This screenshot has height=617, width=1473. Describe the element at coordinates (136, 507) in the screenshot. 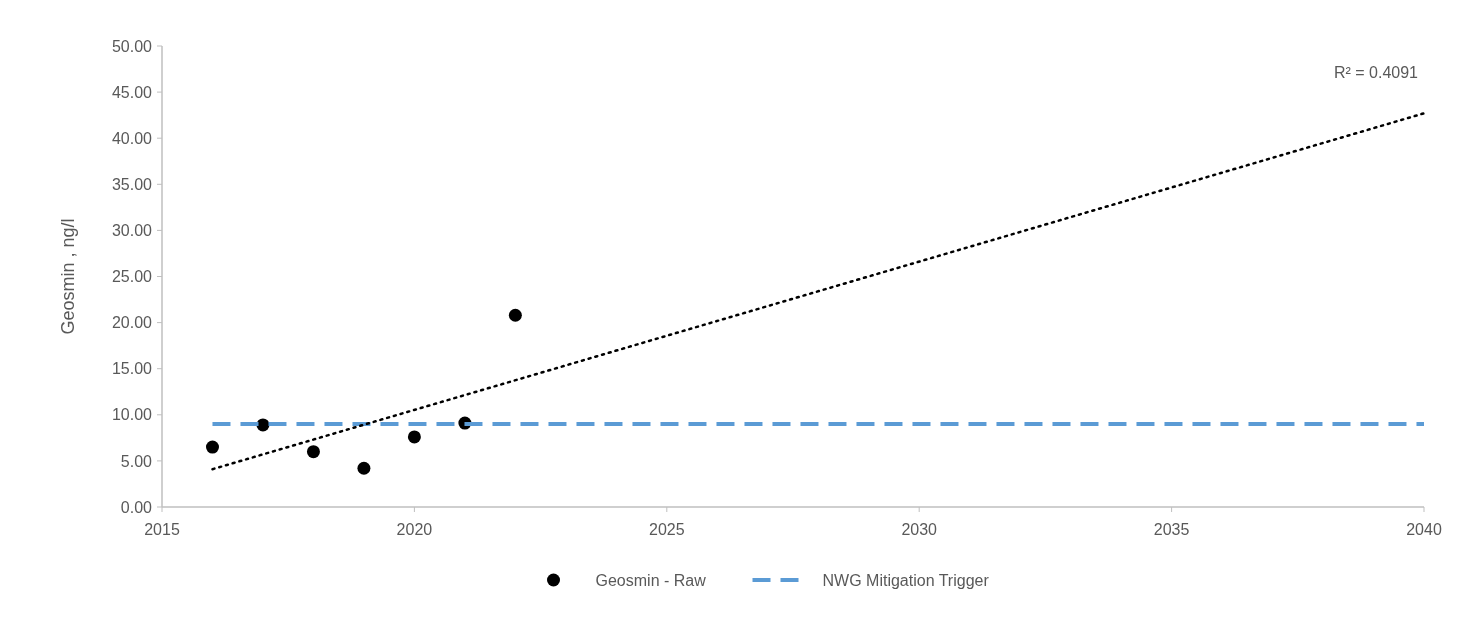

I see `y-tick-label: 0.00` at that location.